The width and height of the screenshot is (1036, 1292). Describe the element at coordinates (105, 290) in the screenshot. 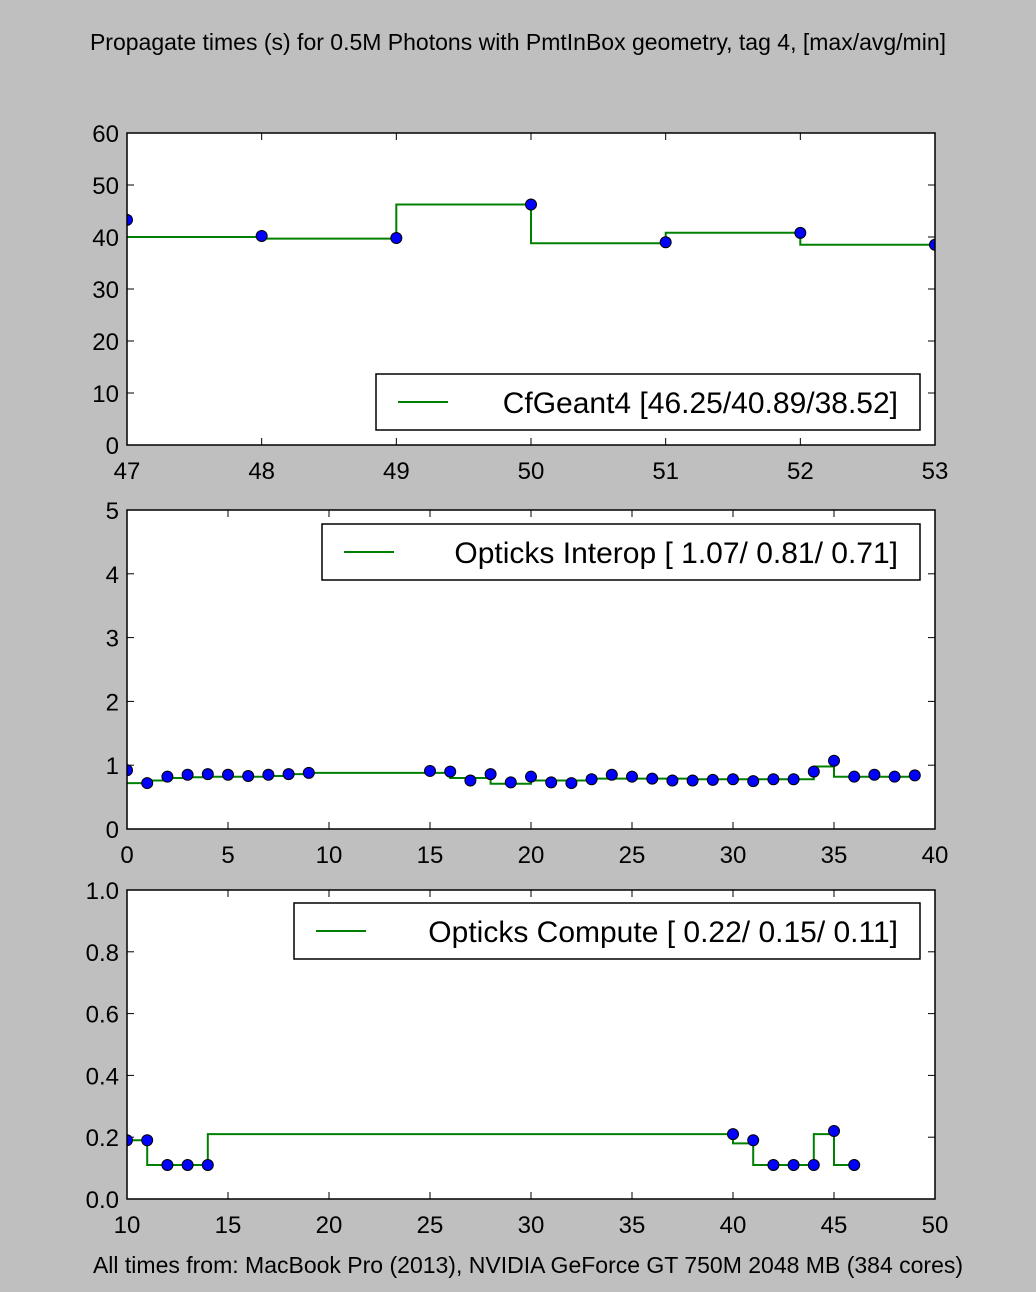

I see `y-tick-label: 30` at that location.